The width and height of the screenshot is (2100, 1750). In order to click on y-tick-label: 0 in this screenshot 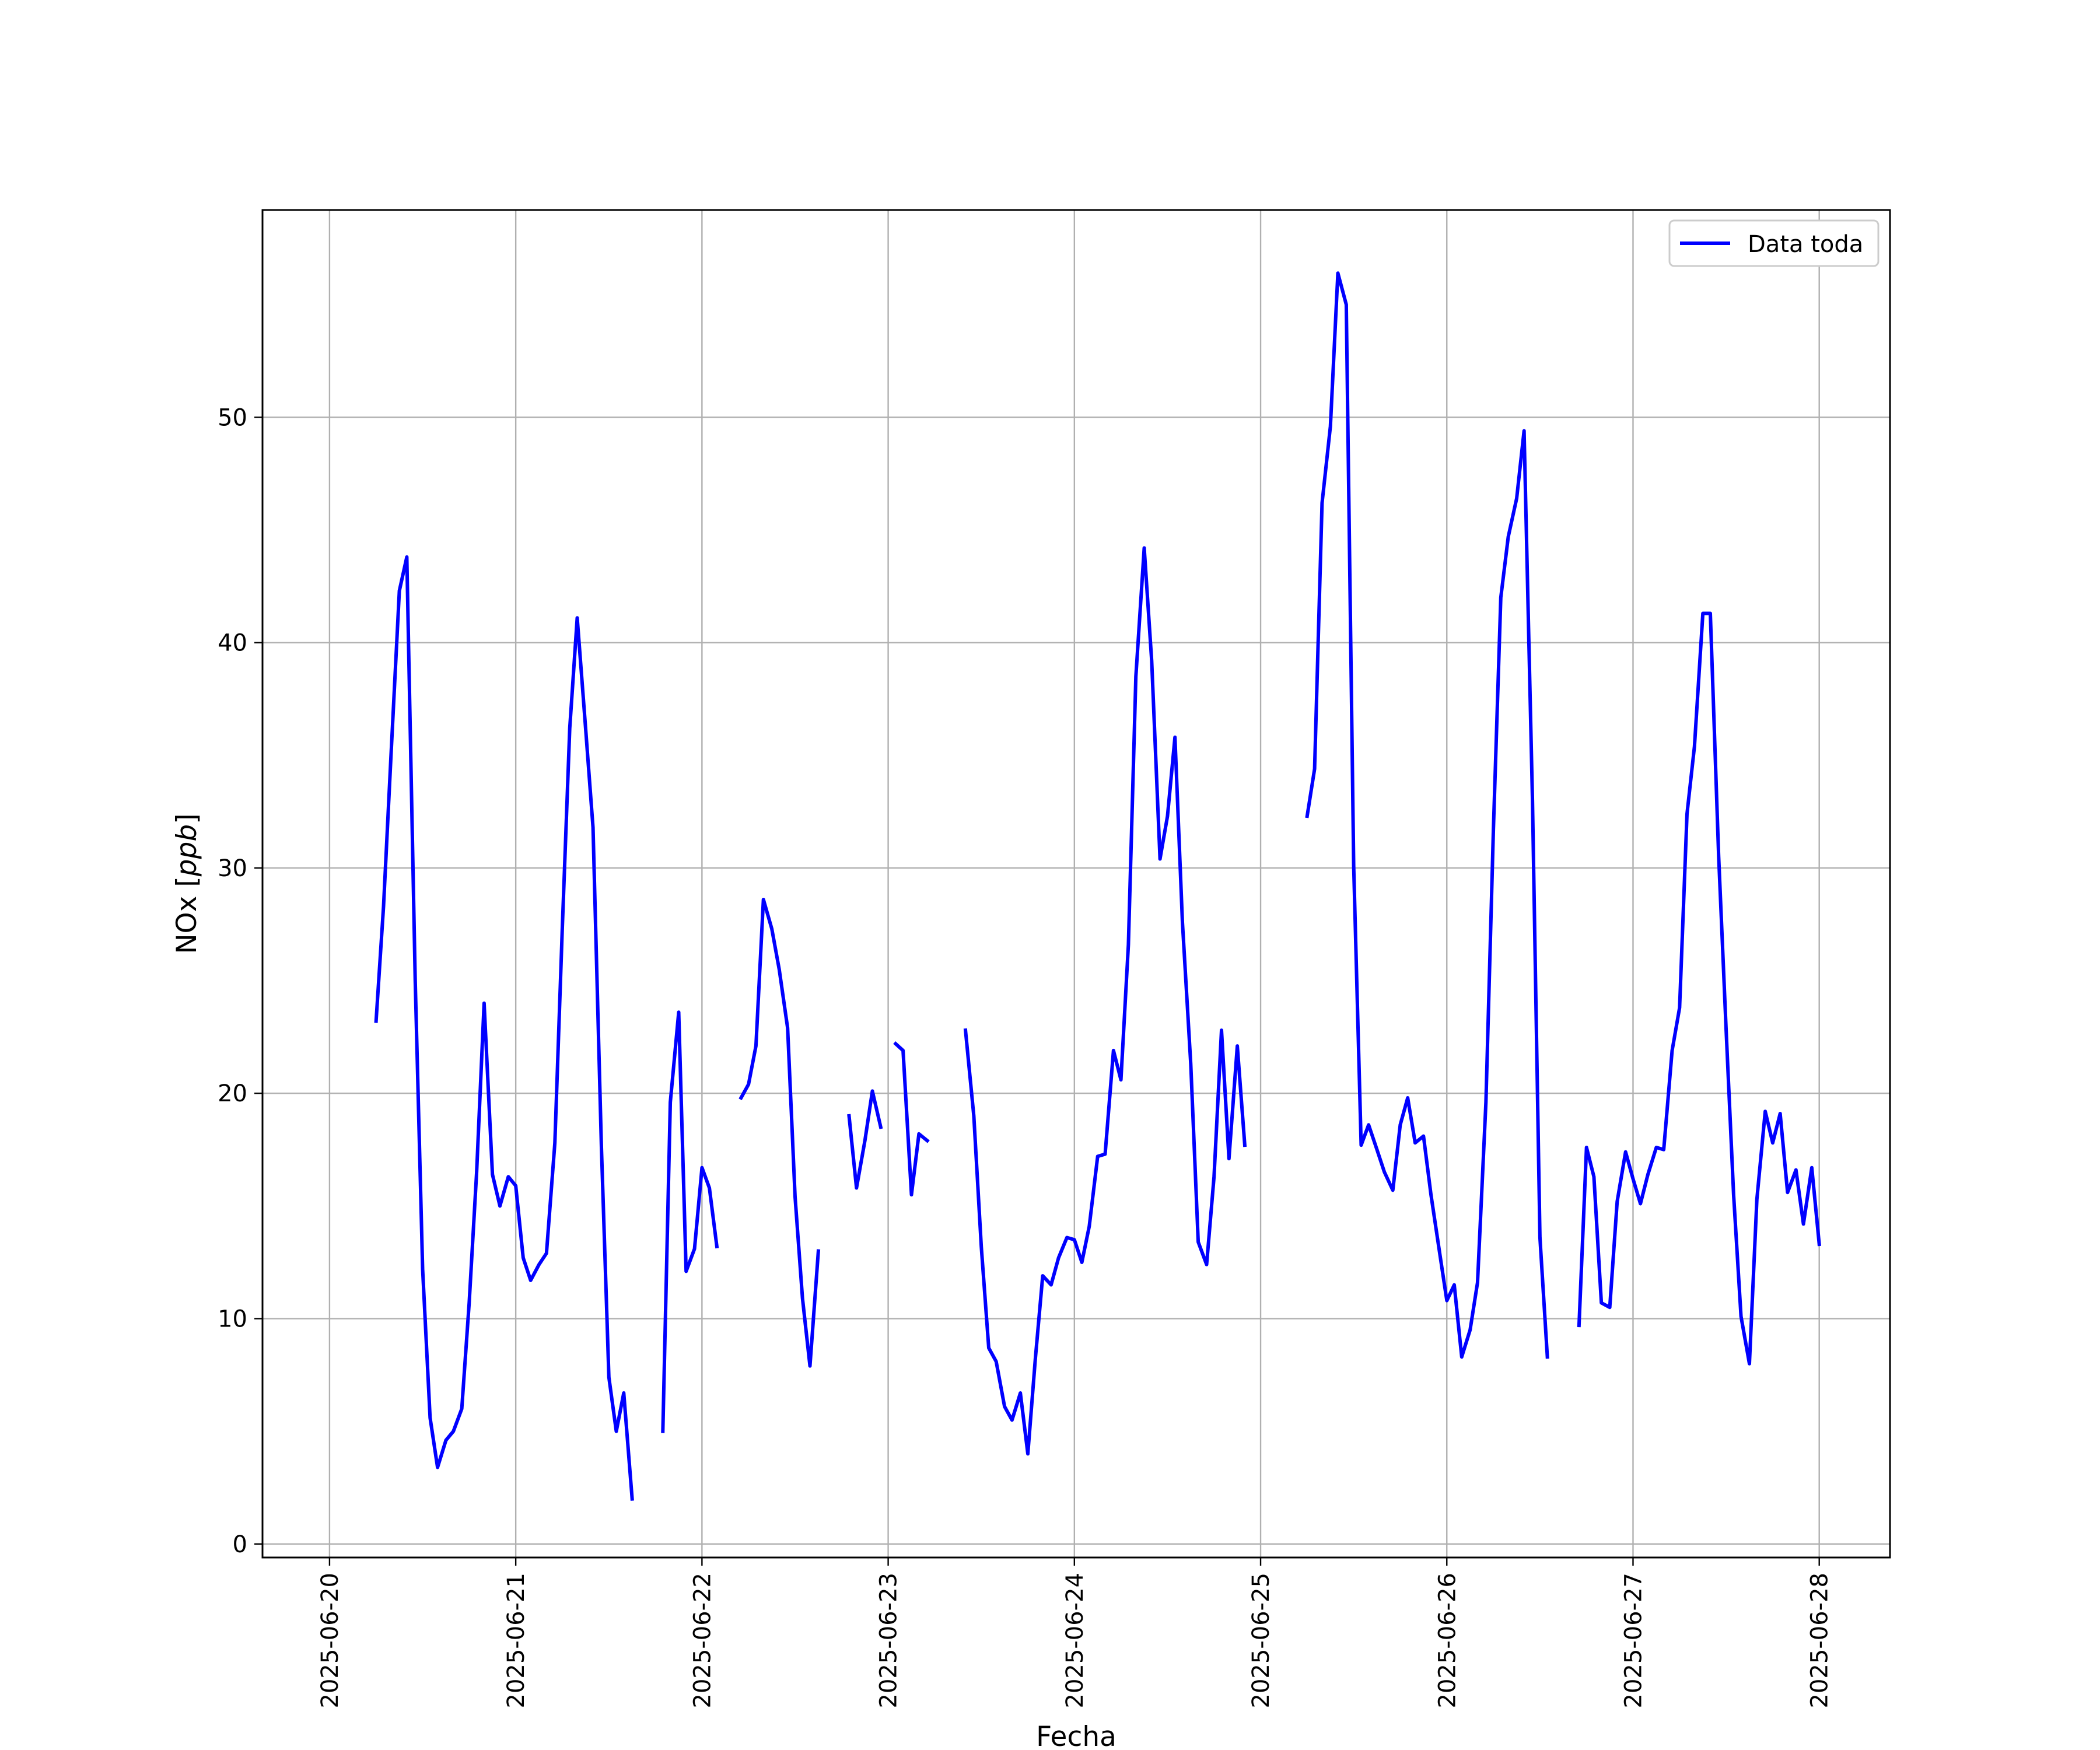, I will do `click(240, 1545)`.